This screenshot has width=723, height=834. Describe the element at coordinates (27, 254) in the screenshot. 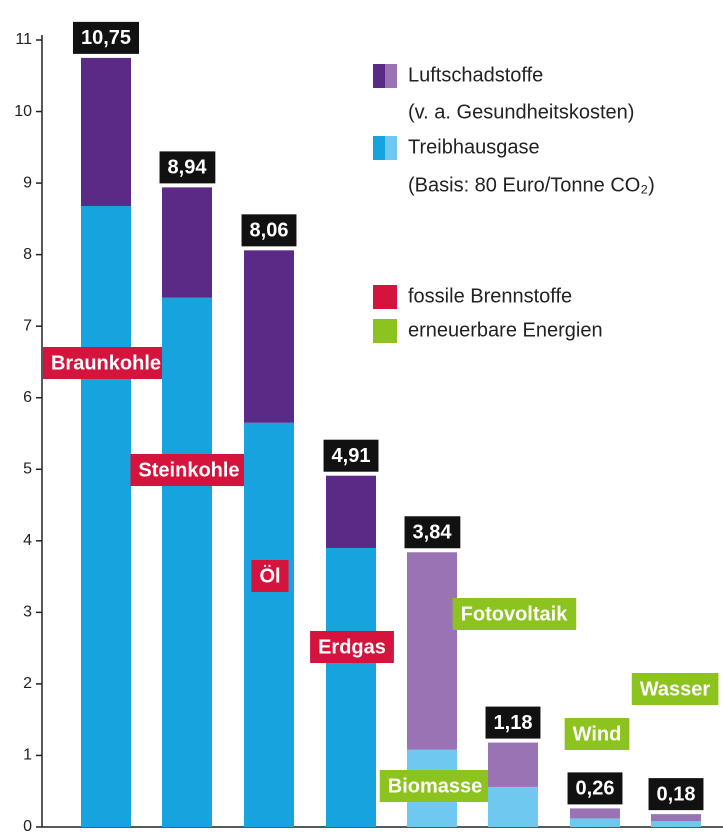

I see `y-tick-label: 8` at that location.